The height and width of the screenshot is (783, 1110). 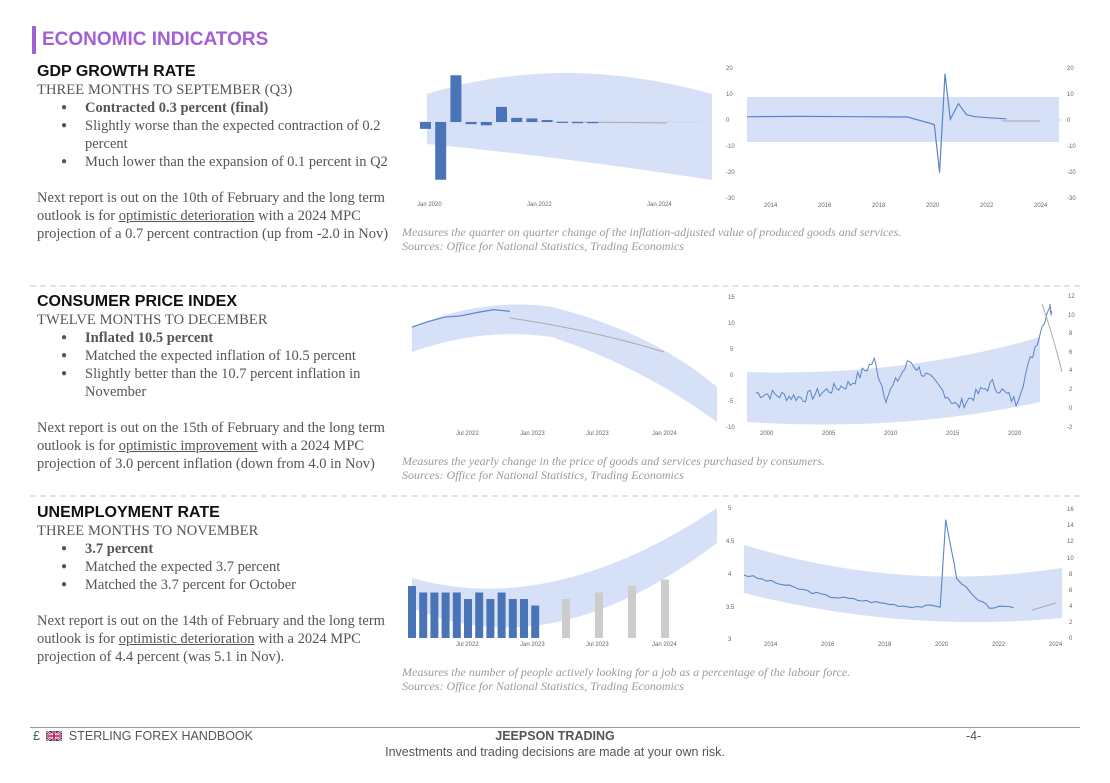 I want to click on series-line, so click(x=461, y=318).